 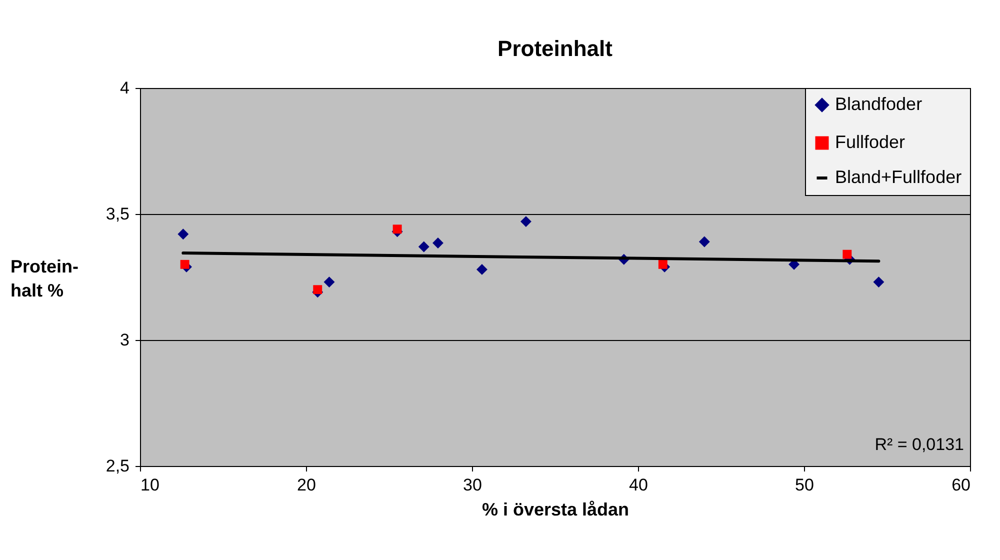 I want to click on legend-label: Fullfoder, so click(x=870, y=142).